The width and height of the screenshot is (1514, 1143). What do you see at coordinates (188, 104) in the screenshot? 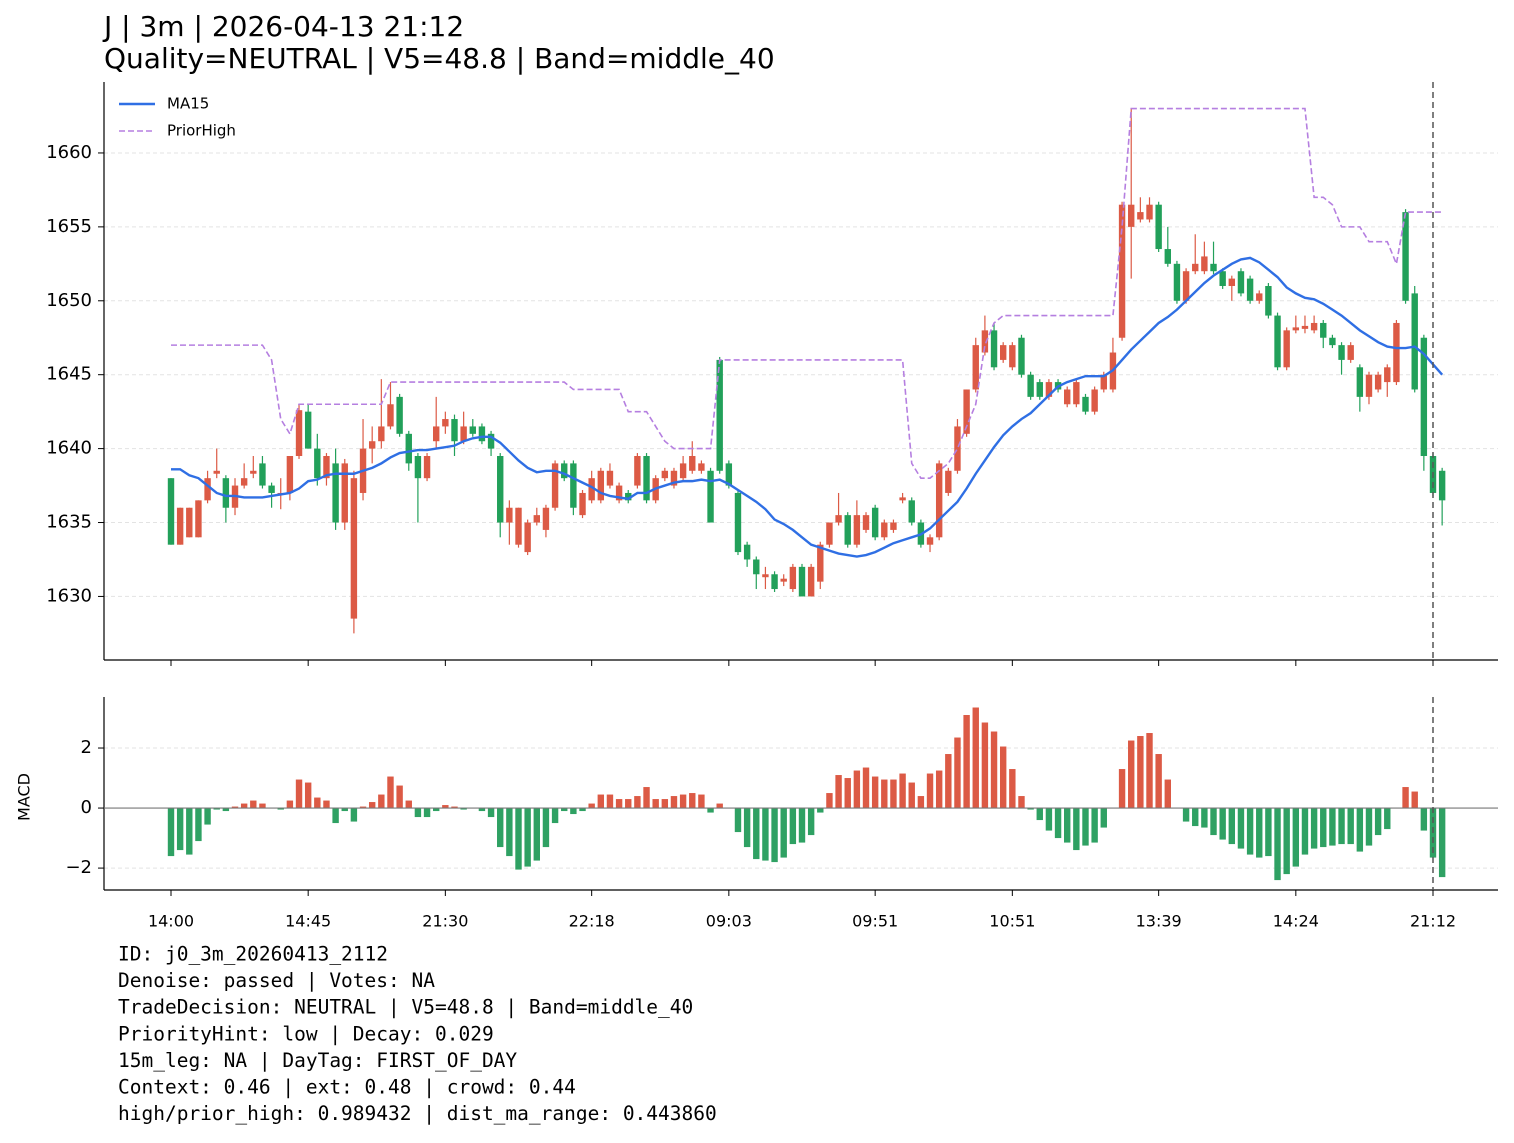
I see `legend-label: MA15` at bounding box center [188, 104].